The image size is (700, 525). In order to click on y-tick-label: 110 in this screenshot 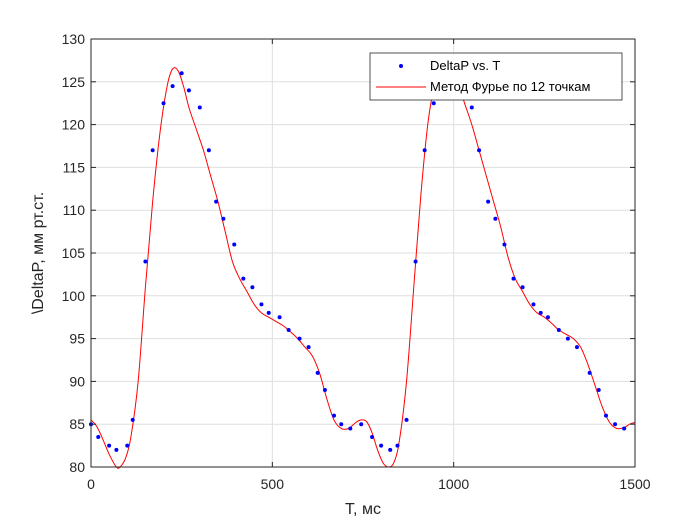, I will do `click(74, 210)`.